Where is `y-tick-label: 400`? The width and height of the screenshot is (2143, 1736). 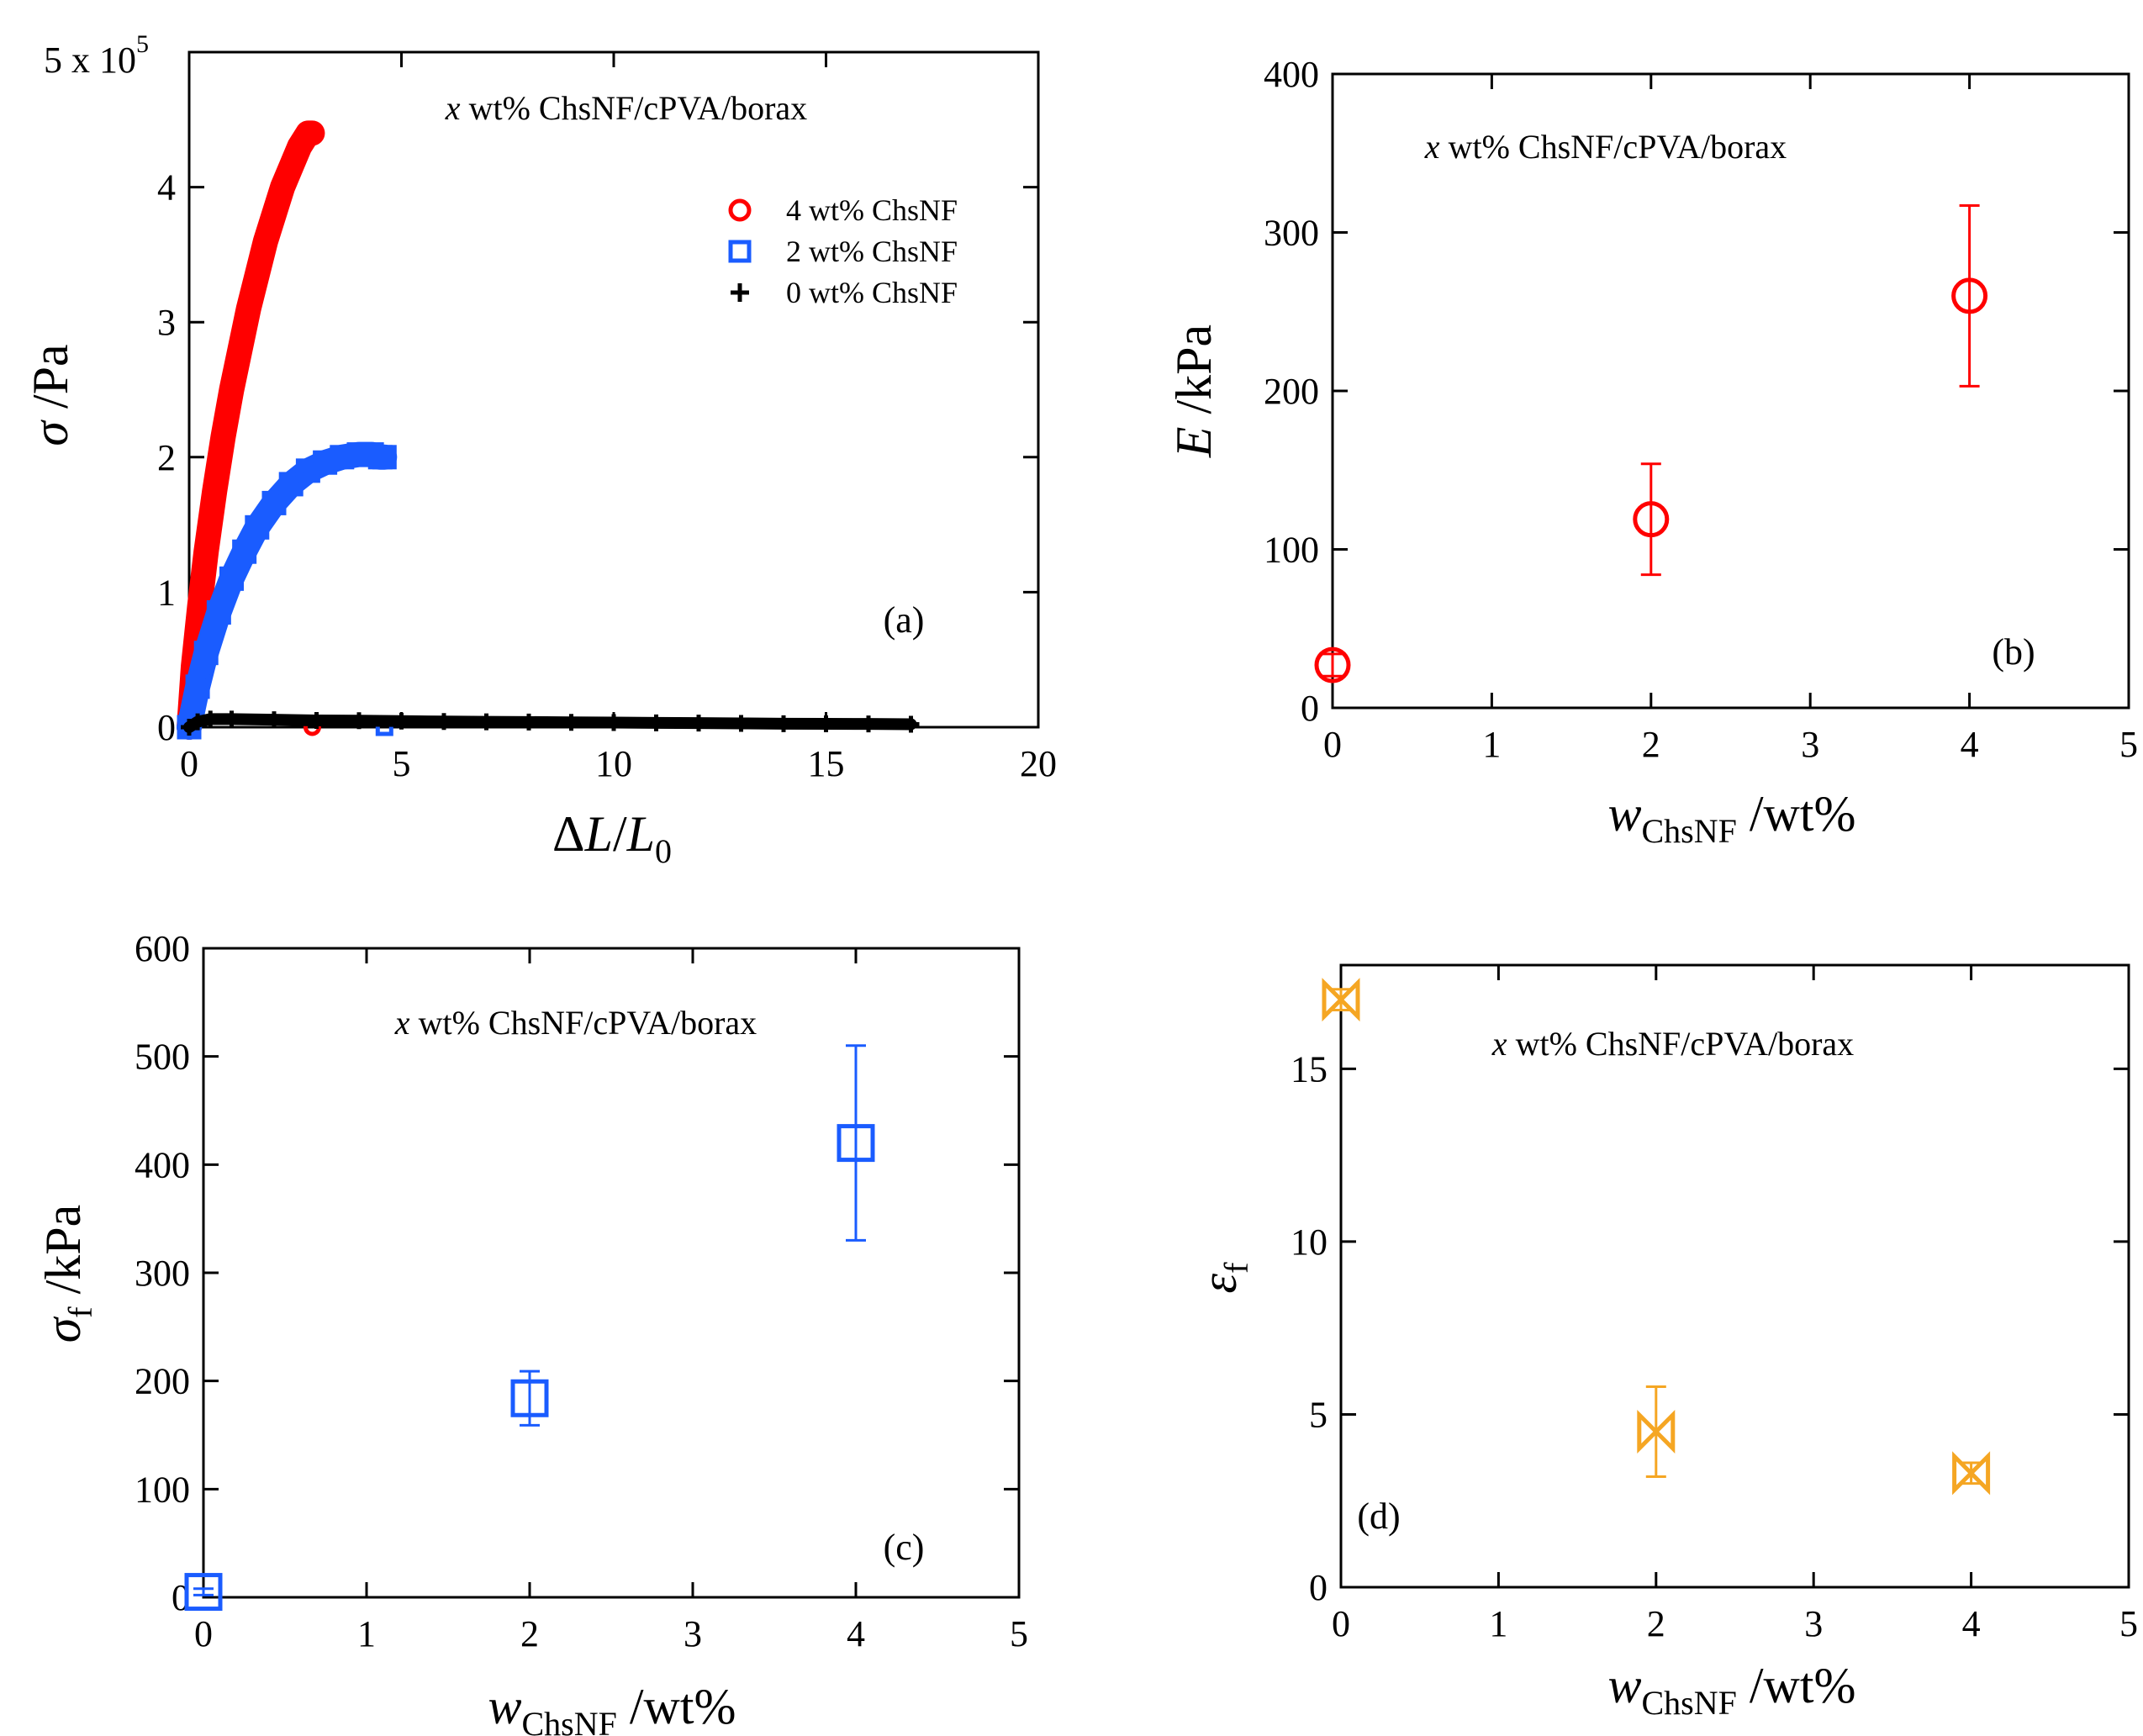
y-tick-label: 400 is located at coordinates (162, 1164).